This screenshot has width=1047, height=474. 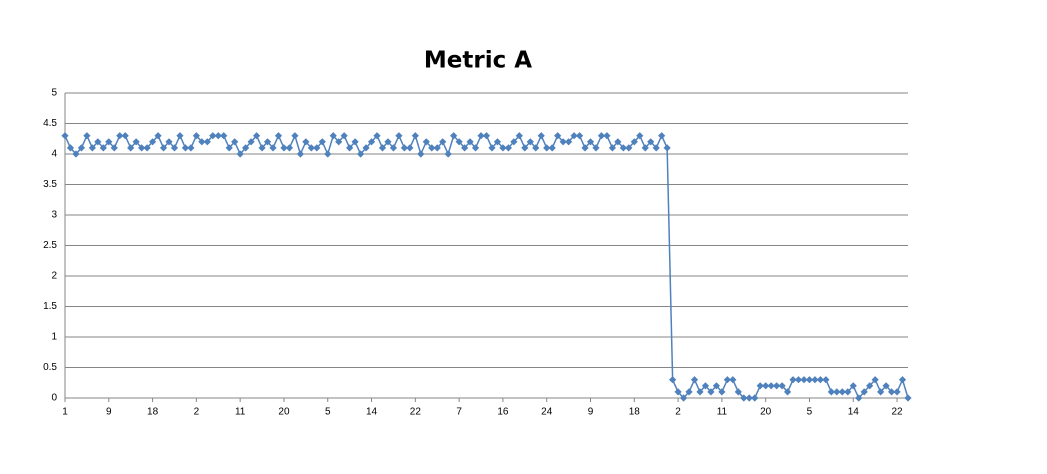 What do you see at coordinates (635, 412) in the screenshot?
I see `x-tick-label: 18` at bounding box center [635, 412].